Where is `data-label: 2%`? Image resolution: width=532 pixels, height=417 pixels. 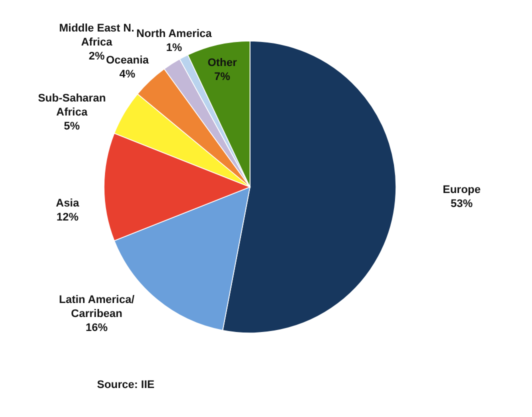 data-label: 2% is located at coordinates (96, 56).